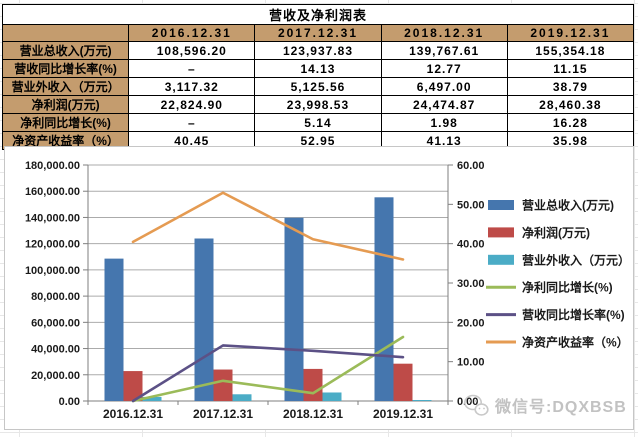  What do you see at coordinates (471, 363) in the screenshot?
I see `right-axis-label: 10.00` at bounding box center [471, 363].